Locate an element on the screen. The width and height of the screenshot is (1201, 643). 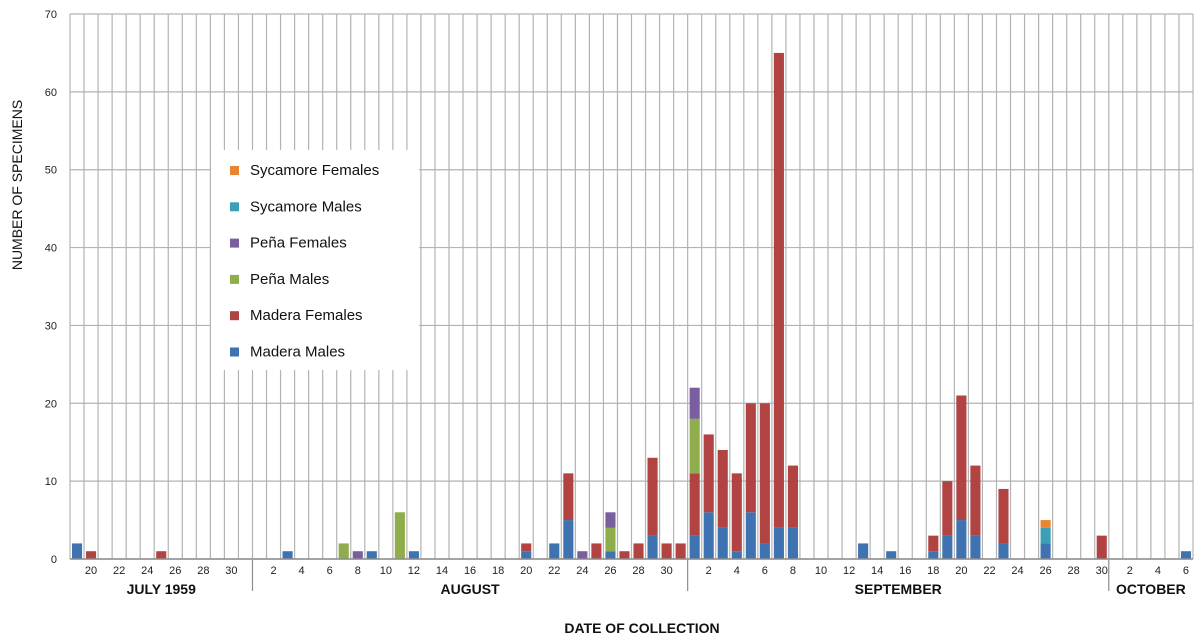
legend-label: Sycamore Males is located at coordinates (306, 206).